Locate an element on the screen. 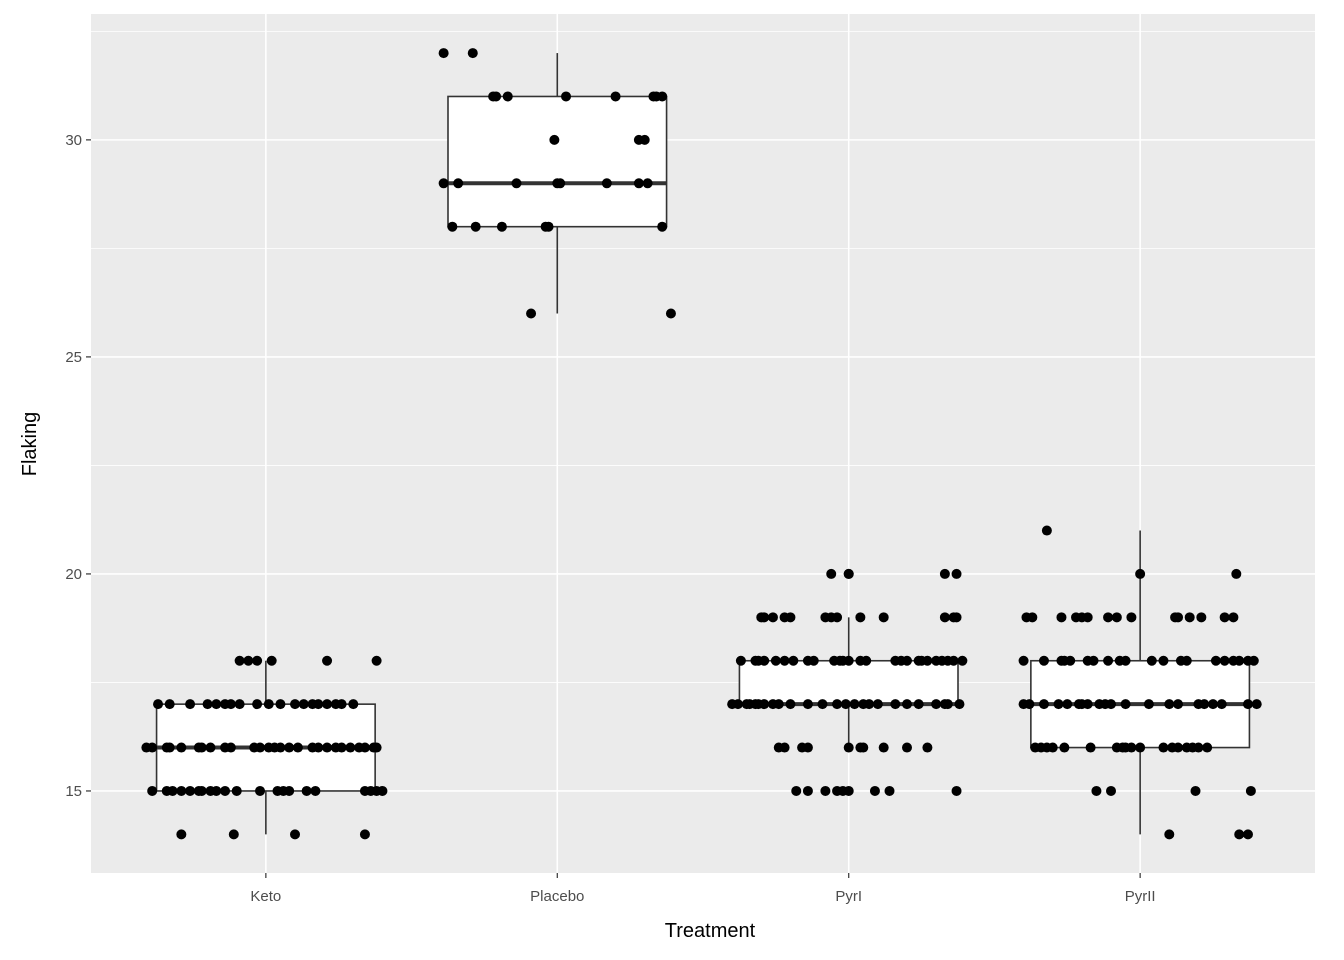 The height and width of the screenshot is (960, 1344). x-tick-label: PyrI is located at coordinates (848, 896).